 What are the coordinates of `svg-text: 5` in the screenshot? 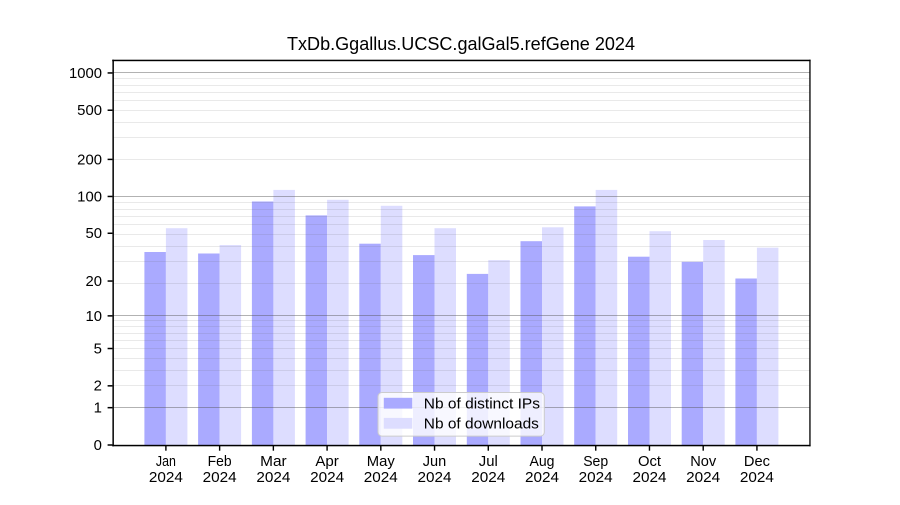 It's located at (98, 349).